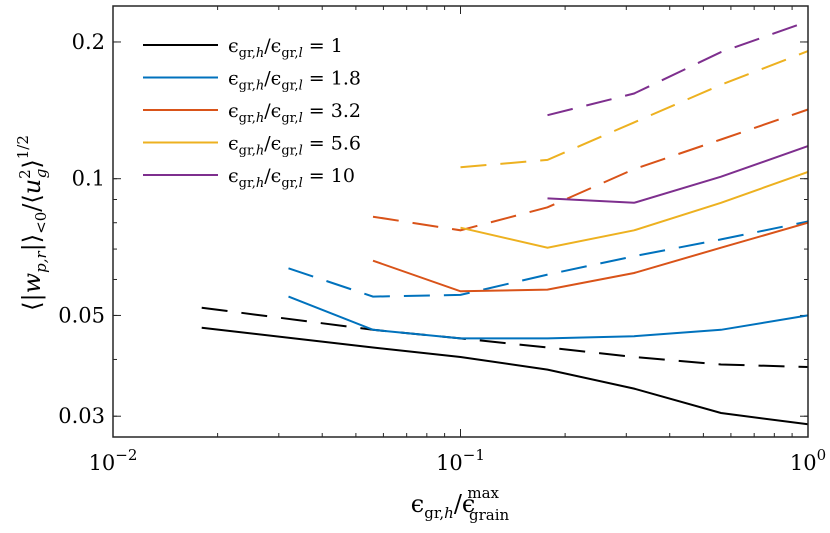 Image resolution: width=830 pixels, height=533 pixels. Describe the element at coordinates (88, 179) in the screenshot. I see `y-tick-label: 0.1` at that location.